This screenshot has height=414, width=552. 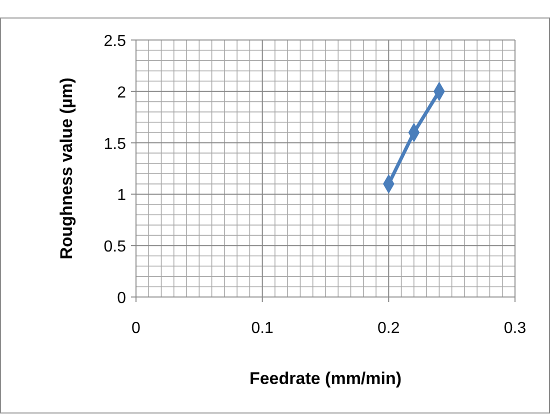 I want to click on y-axis-title: Roughness value (µm), so click(x=66, y=169).